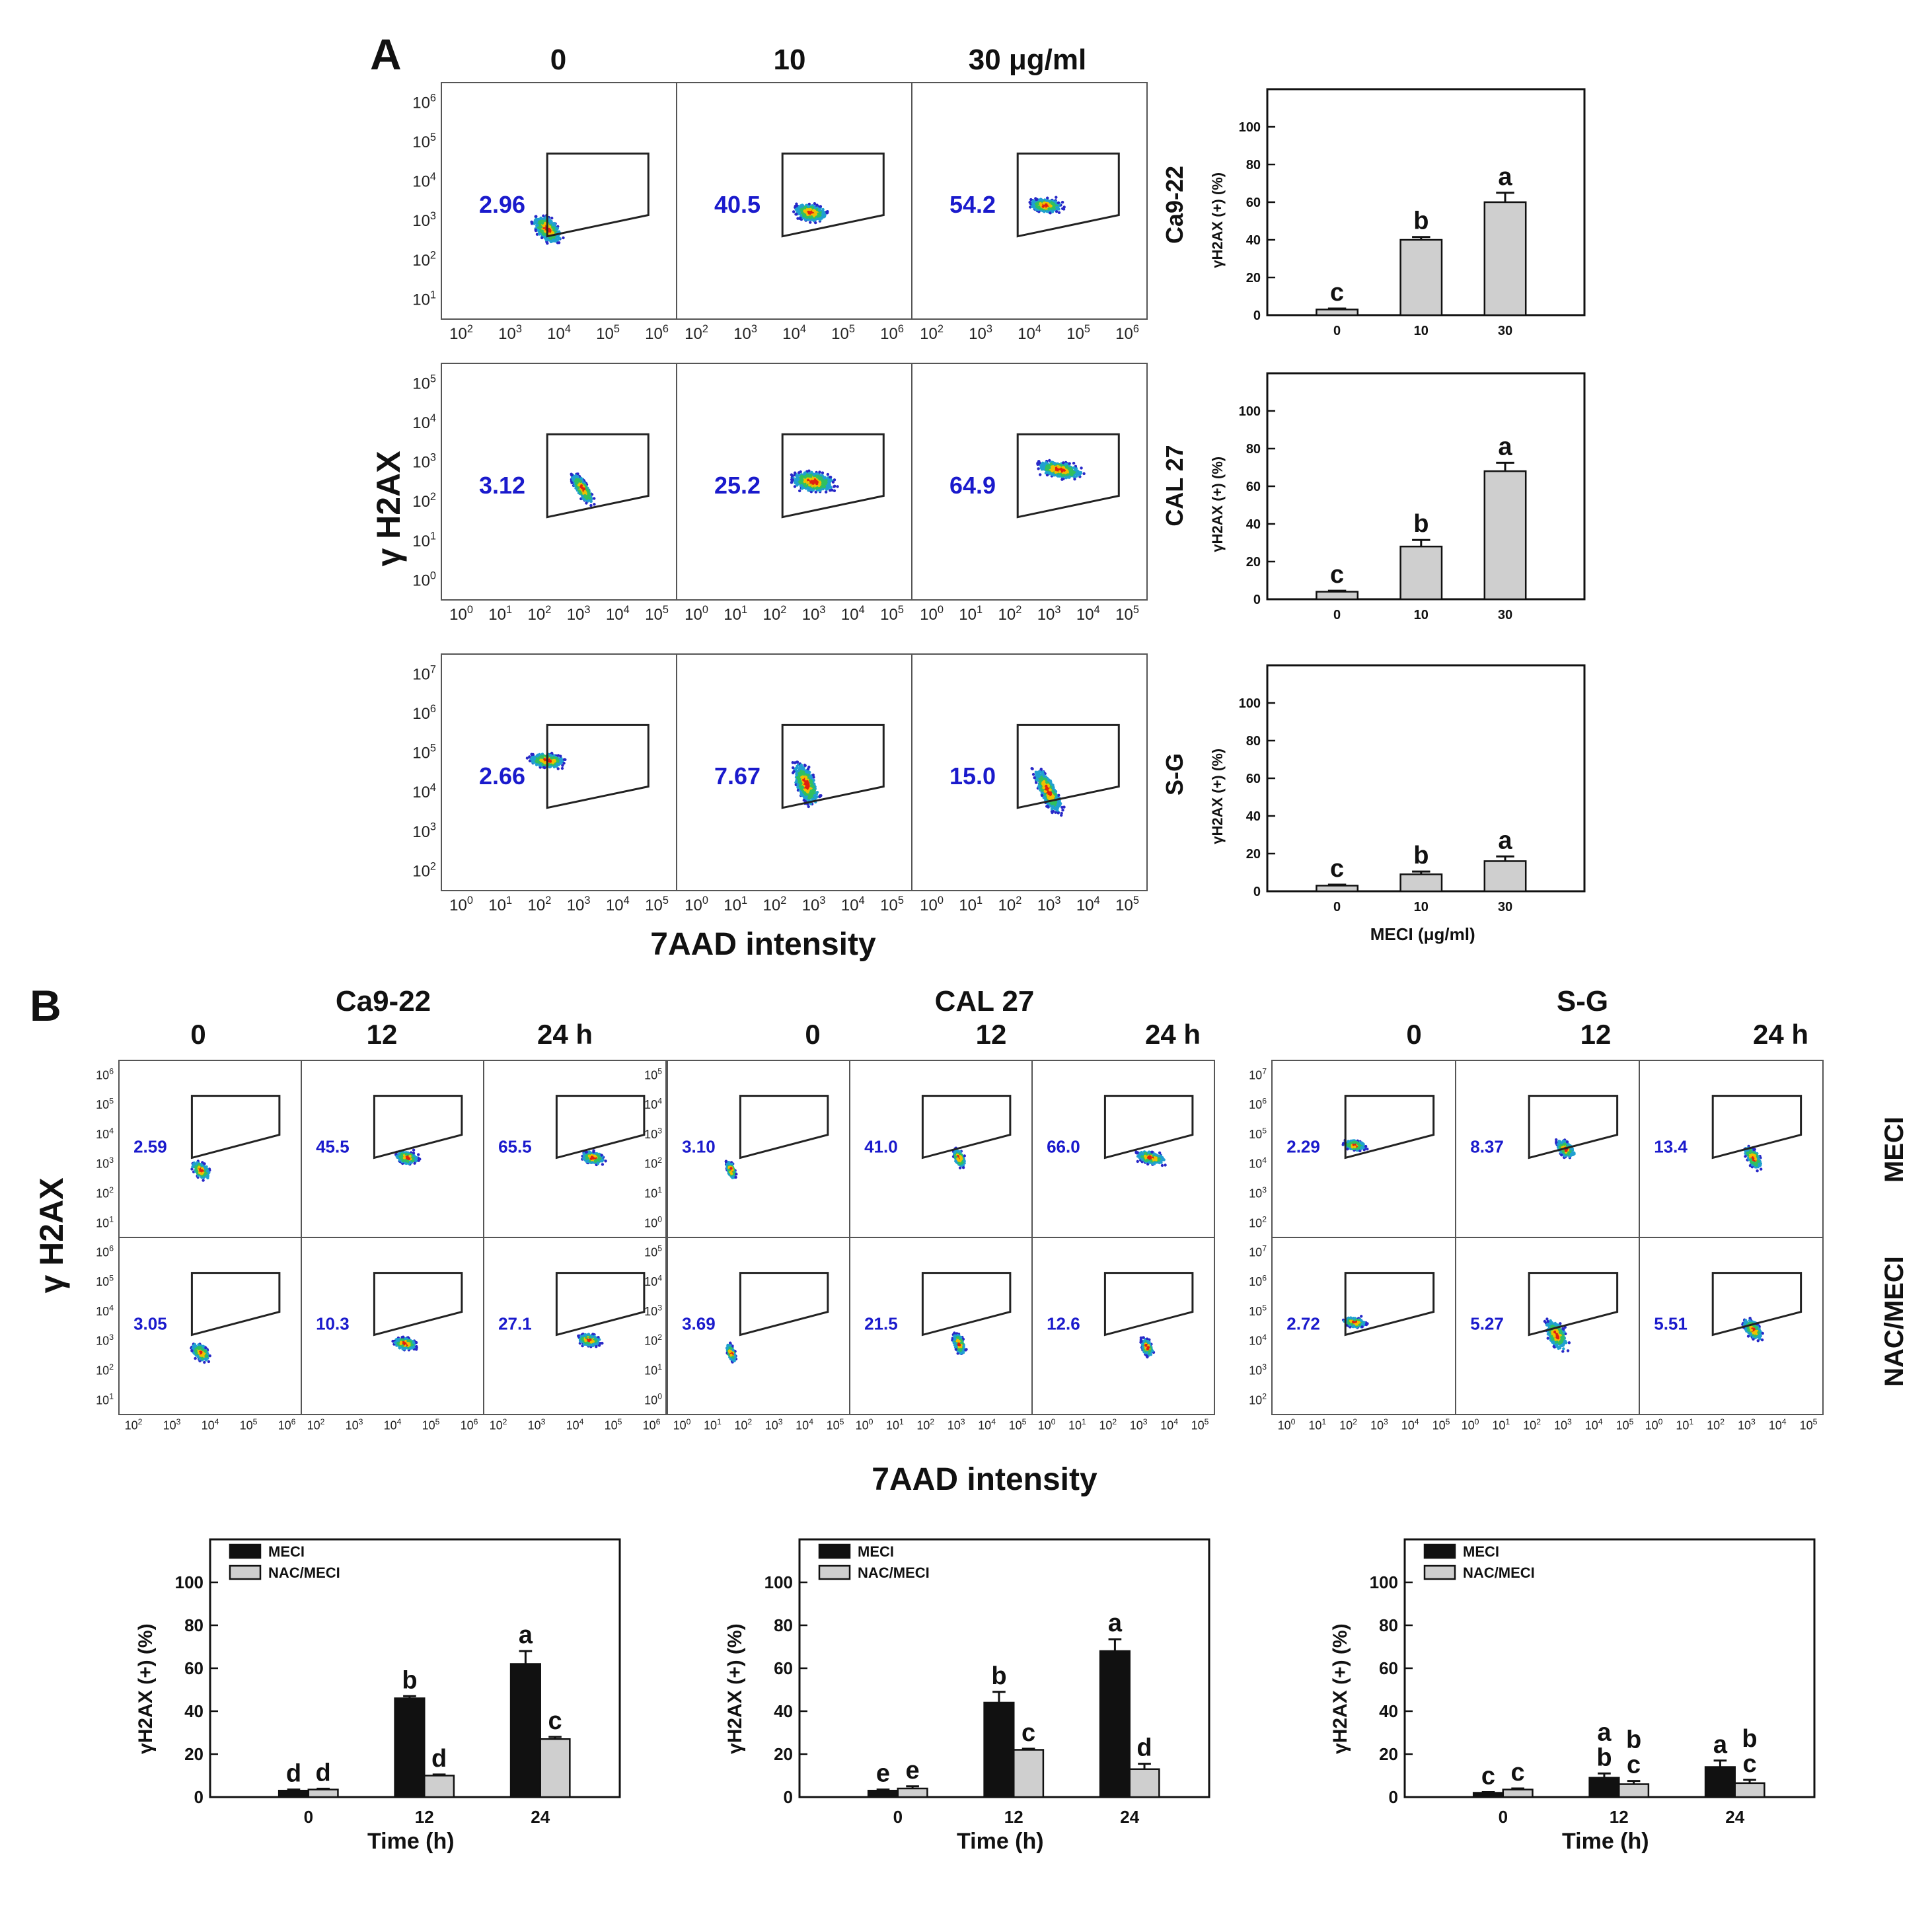  What do you see at coordinates (502, 486) in the screenshot?
I see `gate-percentage-value: 3.12` at bounding box center [502, 486].